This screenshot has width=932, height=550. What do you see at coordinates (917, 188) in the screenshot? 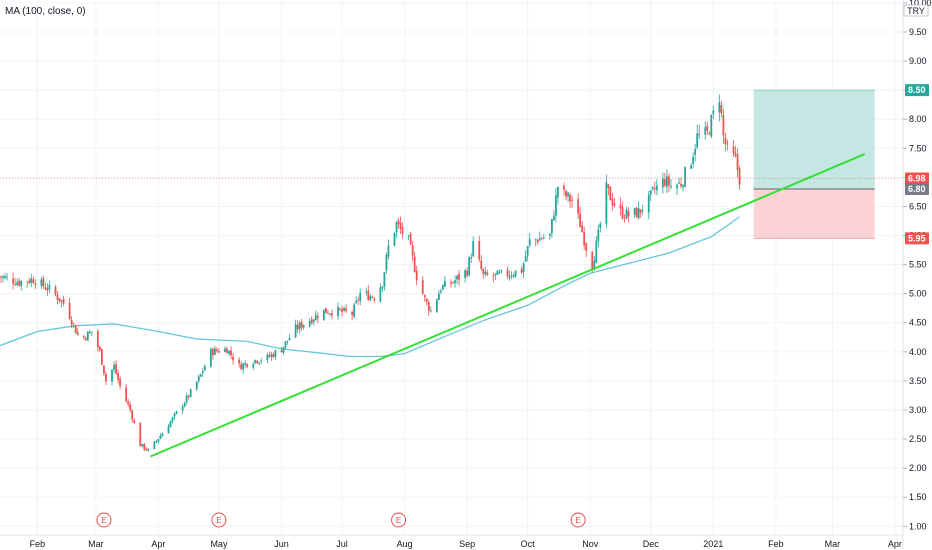
I see `price-badge-bg` at bounding box center [917, 188].